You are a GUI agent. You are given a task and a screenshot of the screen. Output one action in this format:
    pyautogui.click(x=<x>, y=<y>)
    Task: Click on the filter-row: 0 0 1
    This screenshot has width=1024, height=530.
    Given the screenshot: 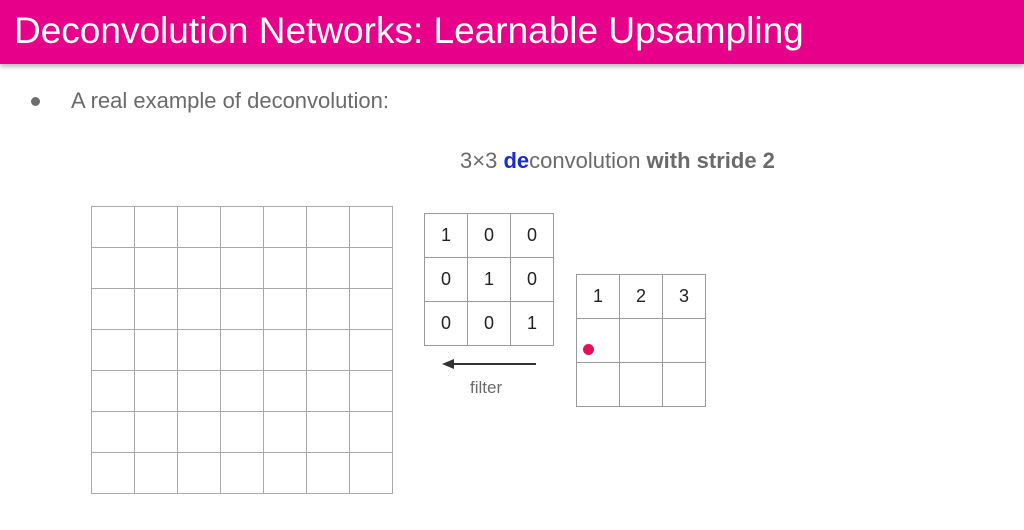 What is the action you would take?
    pyautogui.click(x=489, y=323)
    